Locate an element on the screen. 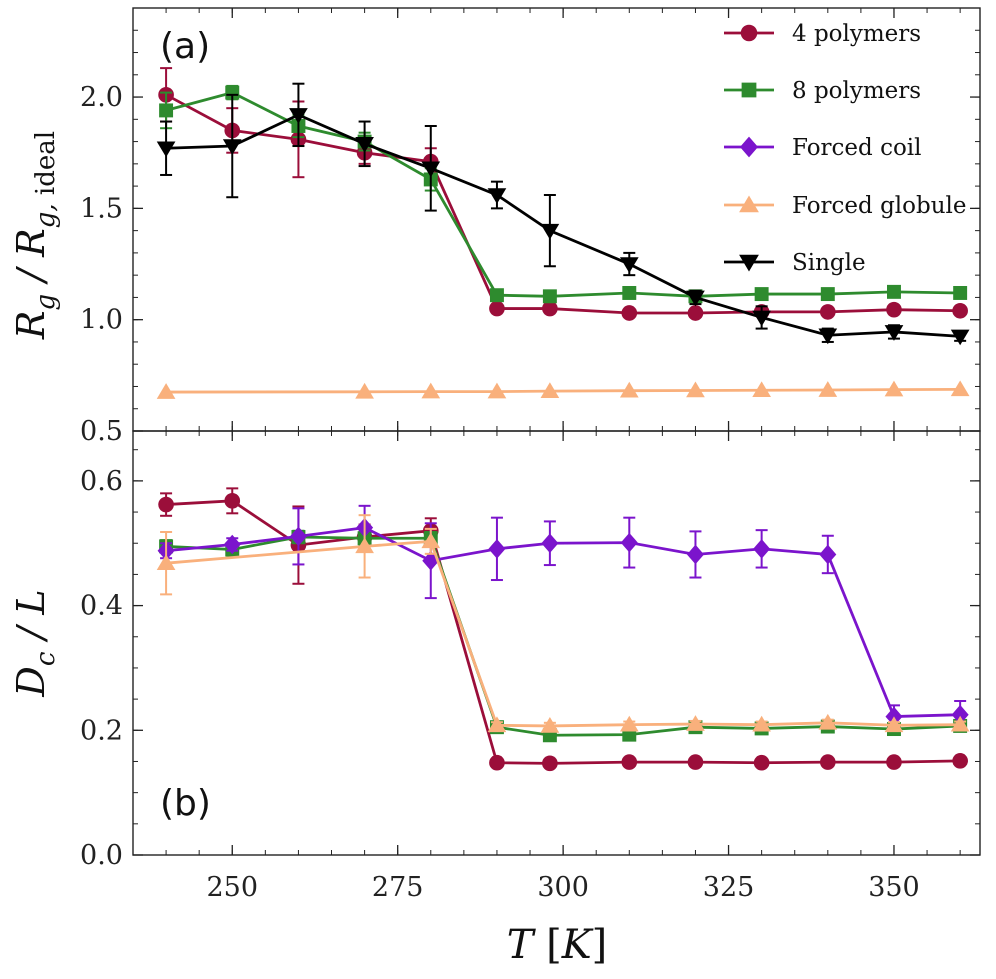  legend-forced-globule-label: Forced globule is located at coordinates (879, 206).